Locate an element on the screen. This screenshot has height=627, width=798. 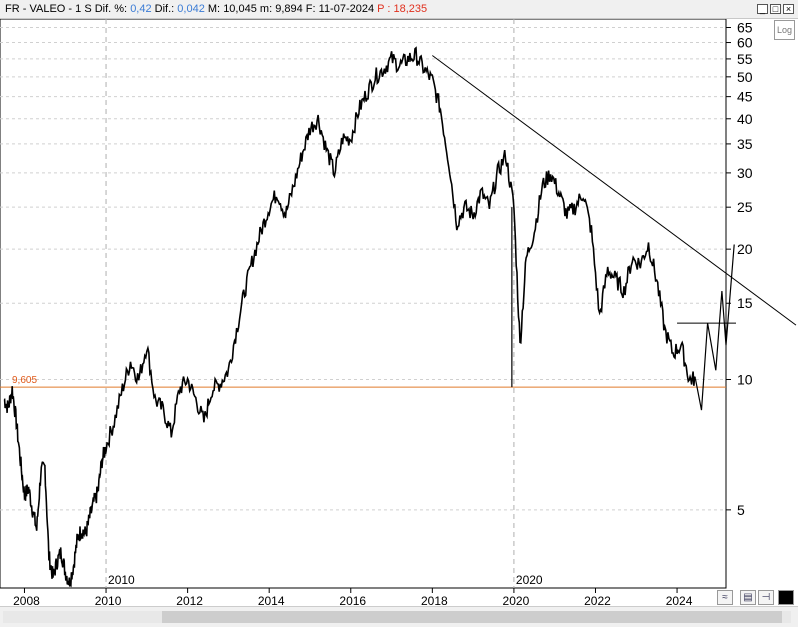
vertical-marker-label: 2020 is located at coordinates (529, 580).